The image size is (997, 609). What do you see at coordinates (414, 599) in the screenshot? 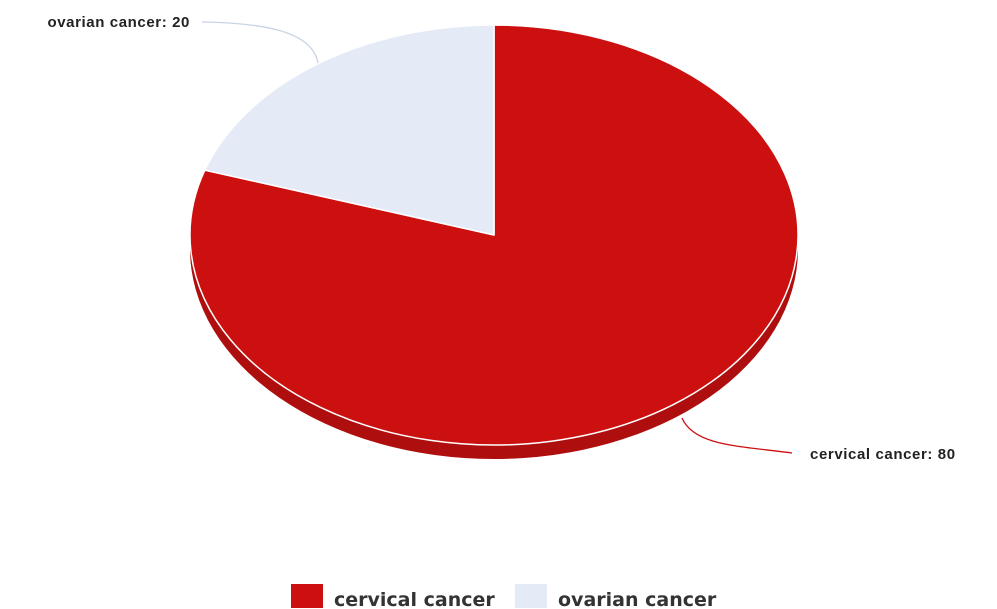
I see `legend-label: cervical cancer` at bounding box center [414, 599].